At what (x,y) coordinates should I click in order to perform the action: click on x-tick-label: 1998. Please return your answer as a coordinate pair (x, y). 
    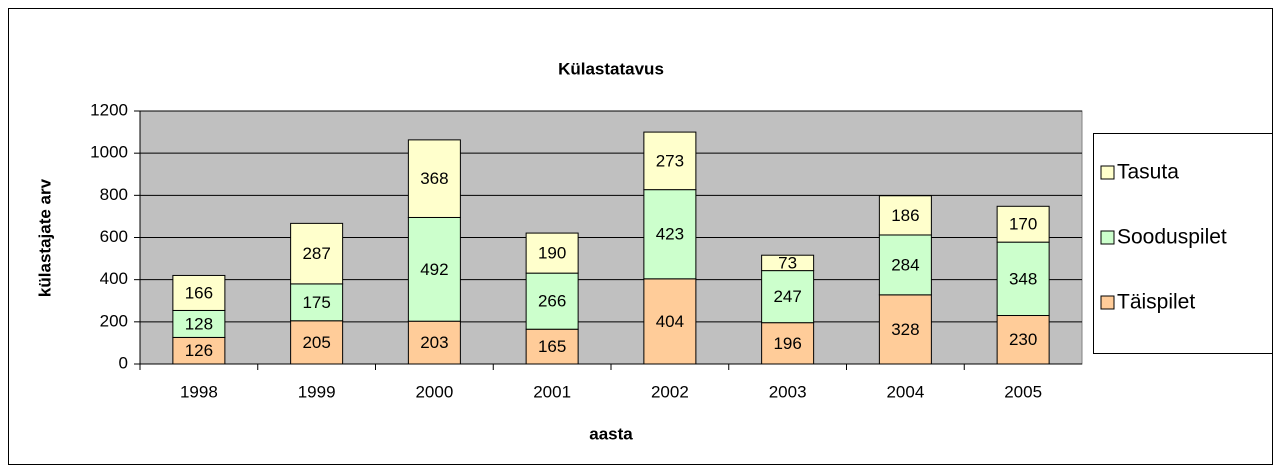
    Looking at the image, I should click on (199, 391).